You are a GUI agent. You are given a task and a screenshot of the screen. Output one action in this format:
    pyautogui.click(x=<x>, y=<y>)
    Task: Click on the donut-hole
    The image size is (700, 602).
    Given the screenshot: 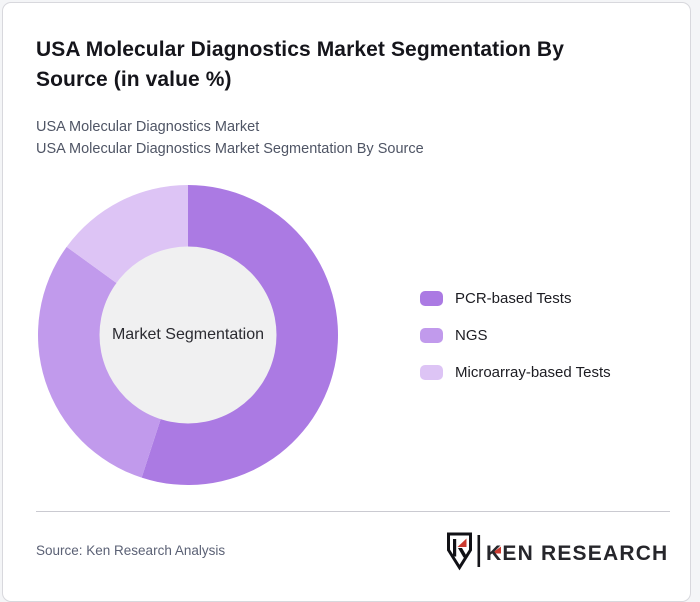 What is the action you would take?
    pyautogui.click(x=188, y=335)
    